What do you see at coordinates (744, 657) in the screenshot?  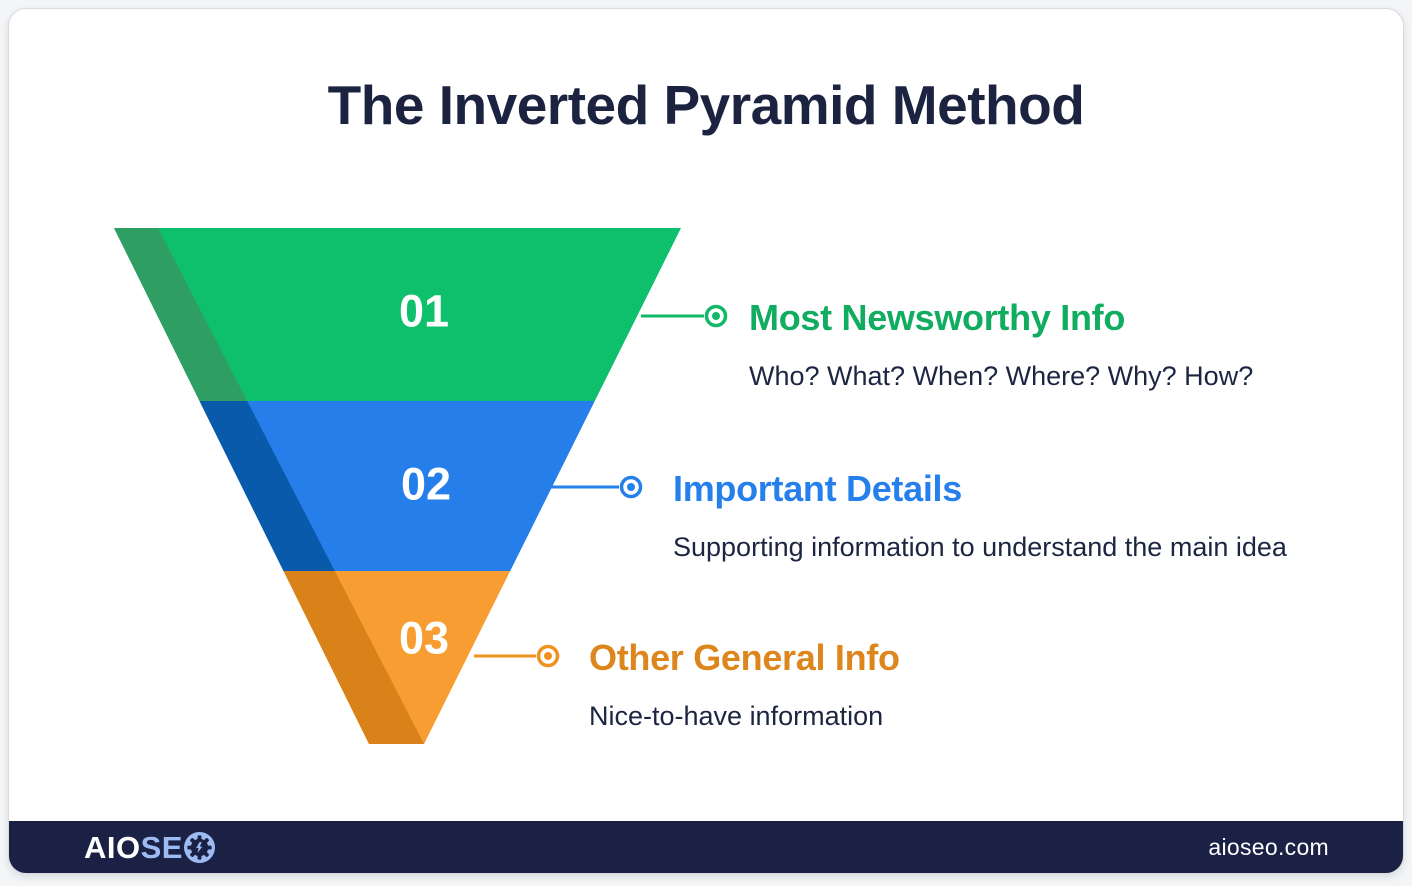 I see `tier-3-heading: Other General Info` at bounding box center [744, 657].